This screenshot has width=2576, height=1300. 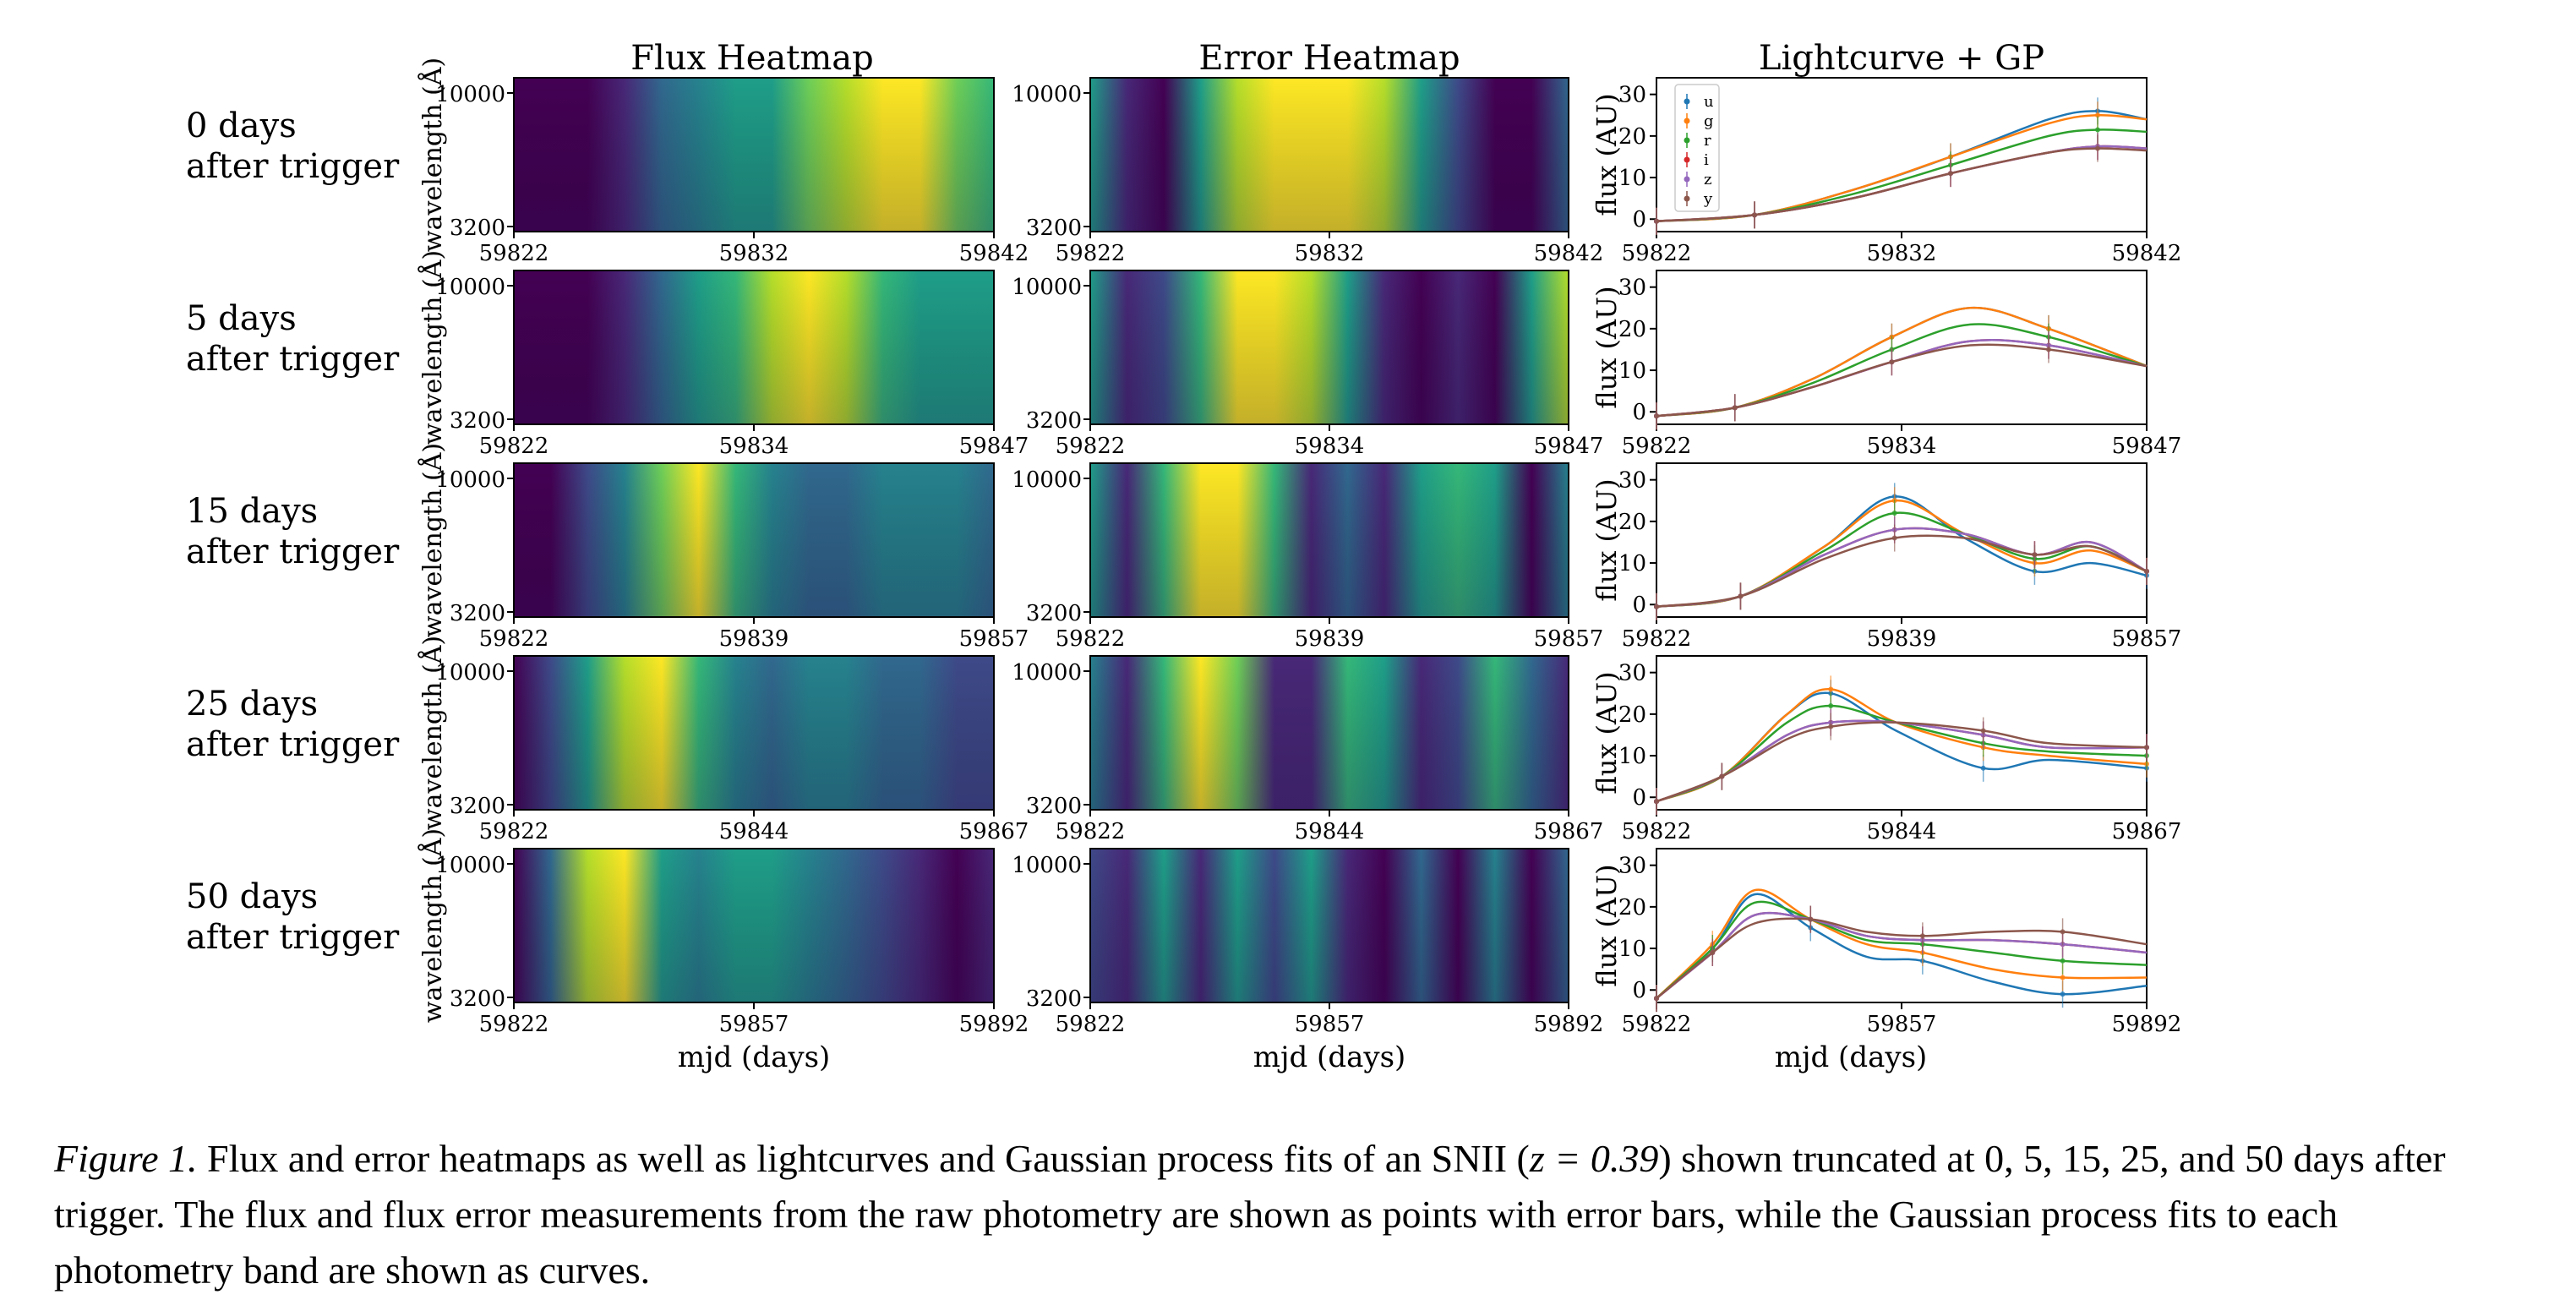 What do you see at coordinates (1902, 762) in the screenshot?
I see `gp-curve-y` at bounding box center [1902, 762].